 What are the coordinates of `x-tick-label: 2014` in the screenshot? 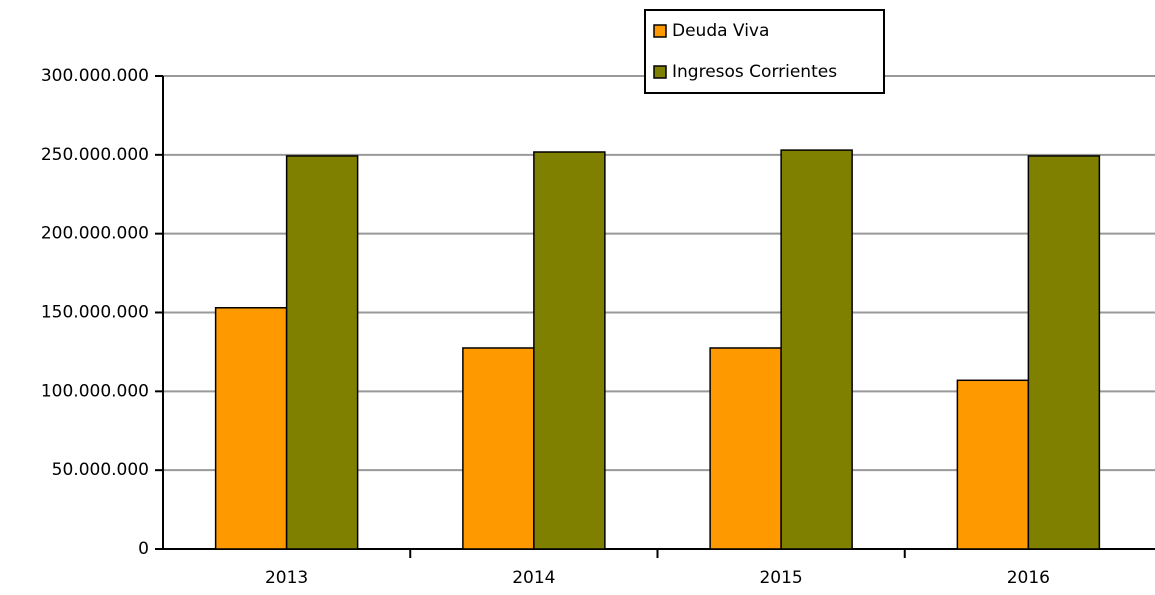 It's located at (533, 578).